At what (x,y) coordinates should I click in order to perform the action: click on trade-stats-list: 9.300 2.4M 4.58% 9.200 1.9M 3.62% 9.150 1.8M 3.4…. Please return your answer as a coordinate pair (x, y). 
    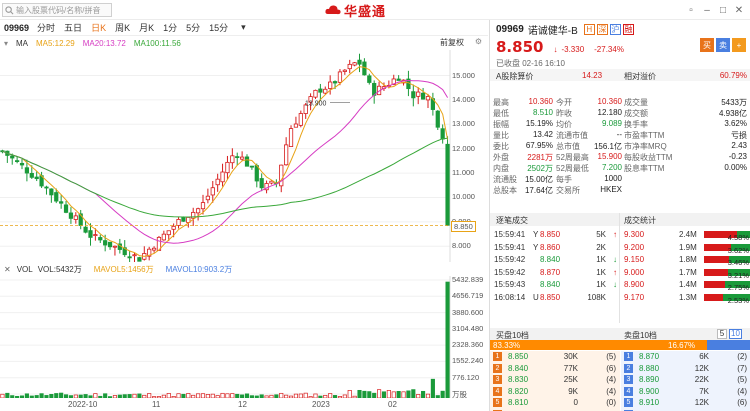
    Looking at the image, I should click on (685, 266).